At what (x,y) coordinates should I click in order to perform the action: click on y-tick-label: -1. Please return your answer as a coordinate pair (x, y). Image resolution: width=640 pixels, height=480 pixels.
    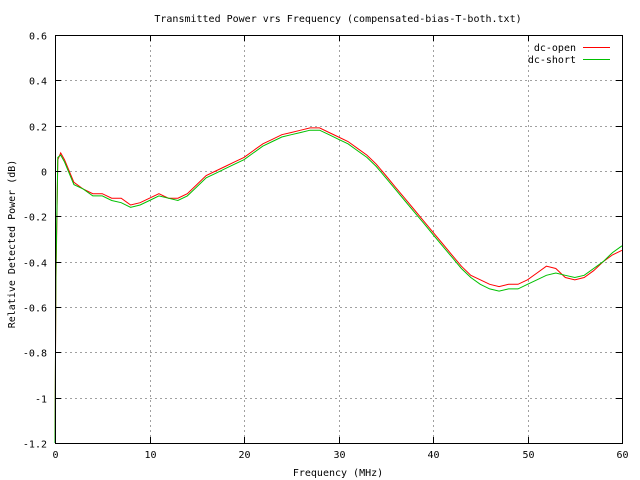
    Looking at the image, I should click on (41, 400).